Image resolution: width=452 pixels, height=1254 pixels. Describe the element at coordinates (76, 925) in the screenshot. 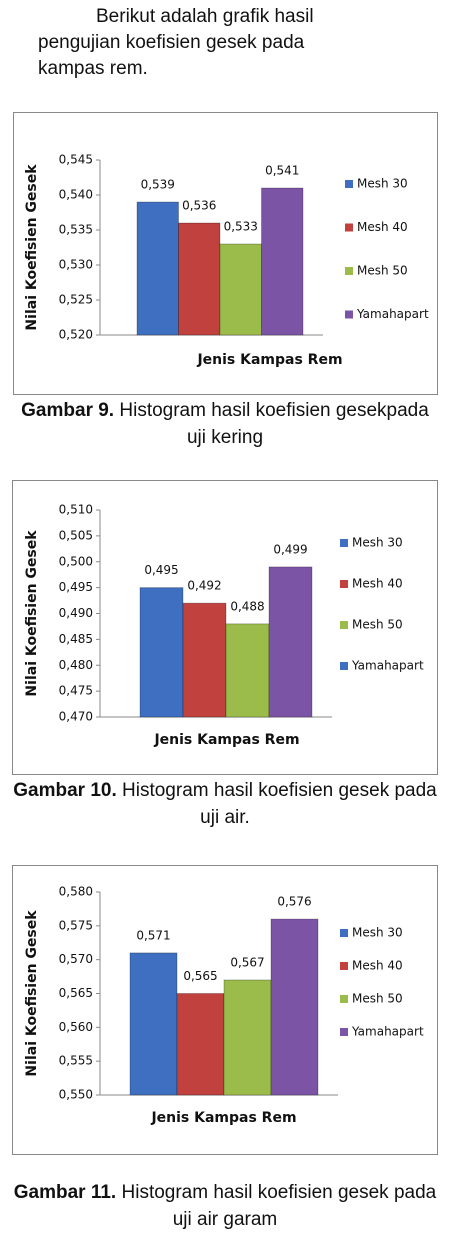

I see `y-tick-label: 0,575` at that location.